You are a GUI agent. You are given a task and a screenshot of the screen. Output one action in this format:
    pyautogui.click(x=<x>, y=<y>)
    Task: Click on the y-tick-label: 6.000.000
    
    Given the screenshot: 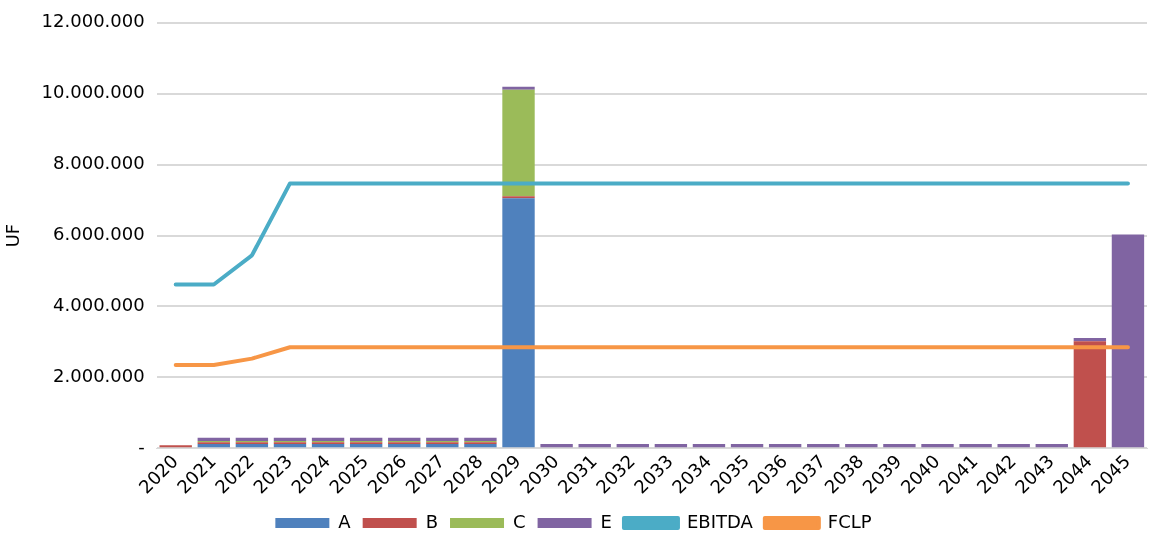 What is the action you would take?
    pyautogui.click(x=99, y=234)
    